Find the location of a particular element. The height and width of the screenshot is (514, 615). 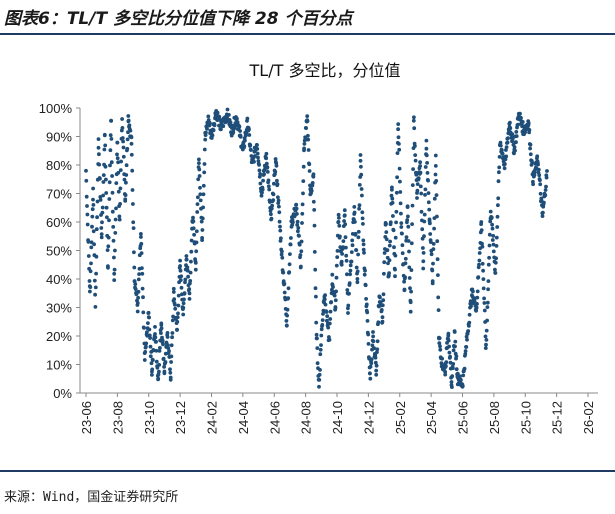

x-tick-label: 24-06 is located at coordinates (274, 417).